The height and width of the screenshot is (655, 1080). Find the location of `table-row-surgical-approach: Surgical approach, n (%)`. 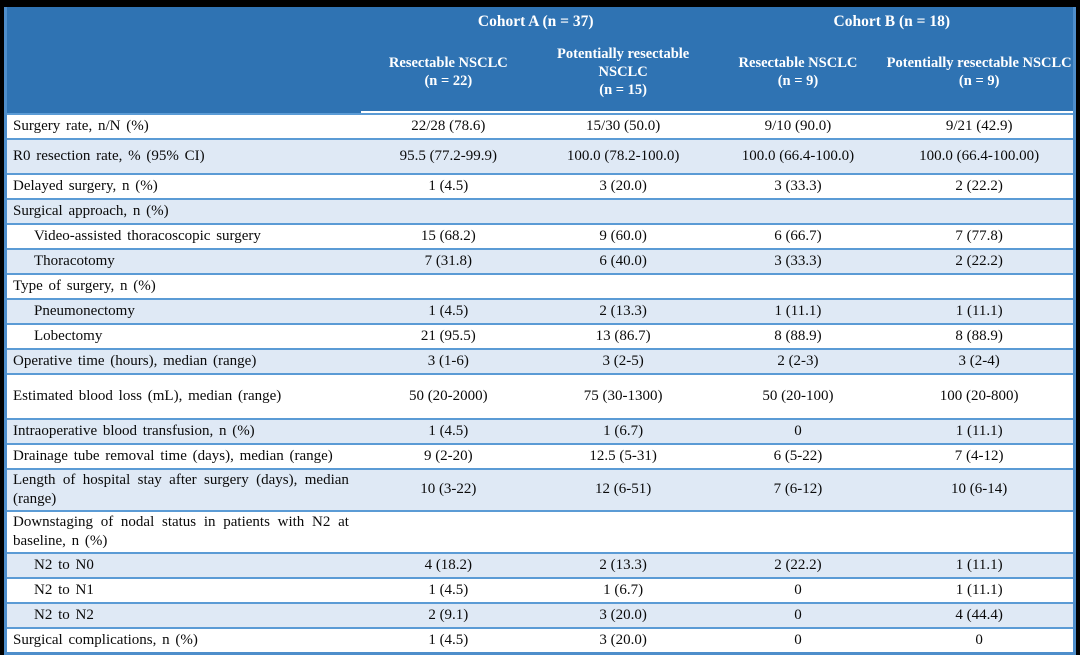

table-row-surgical-approach: Surgical approach, n (%) is located at coordinates (540, 210).